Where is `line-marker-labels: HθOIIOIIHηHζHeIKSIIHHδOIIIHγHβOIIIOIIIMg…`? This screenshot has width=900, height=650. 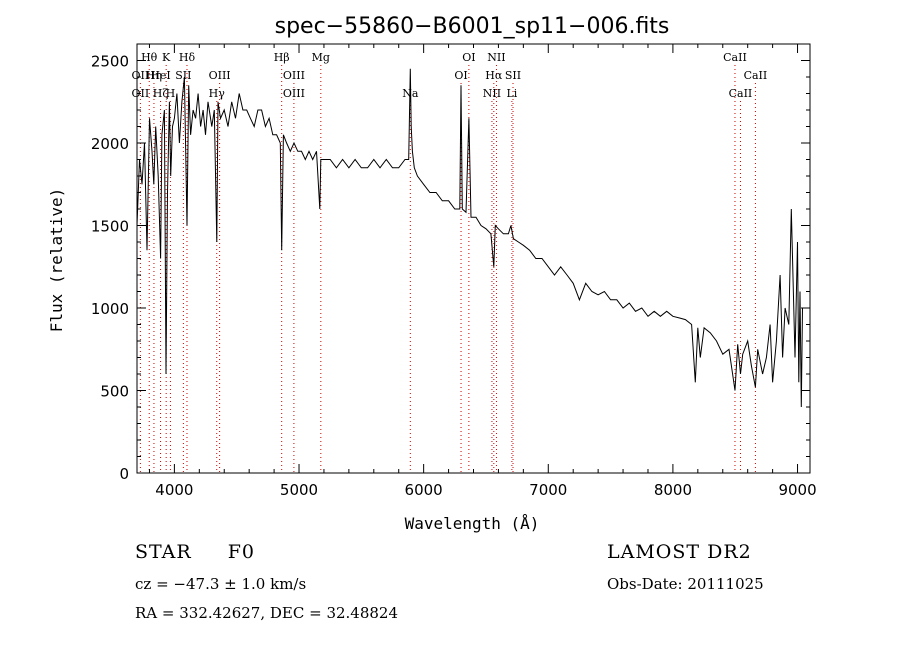 line-marker-labels: HθOIIOIIHηHζHeIKSIIHHδOIIIHγHβOIIIOIIIMg… is located at coordinates (450, 75).